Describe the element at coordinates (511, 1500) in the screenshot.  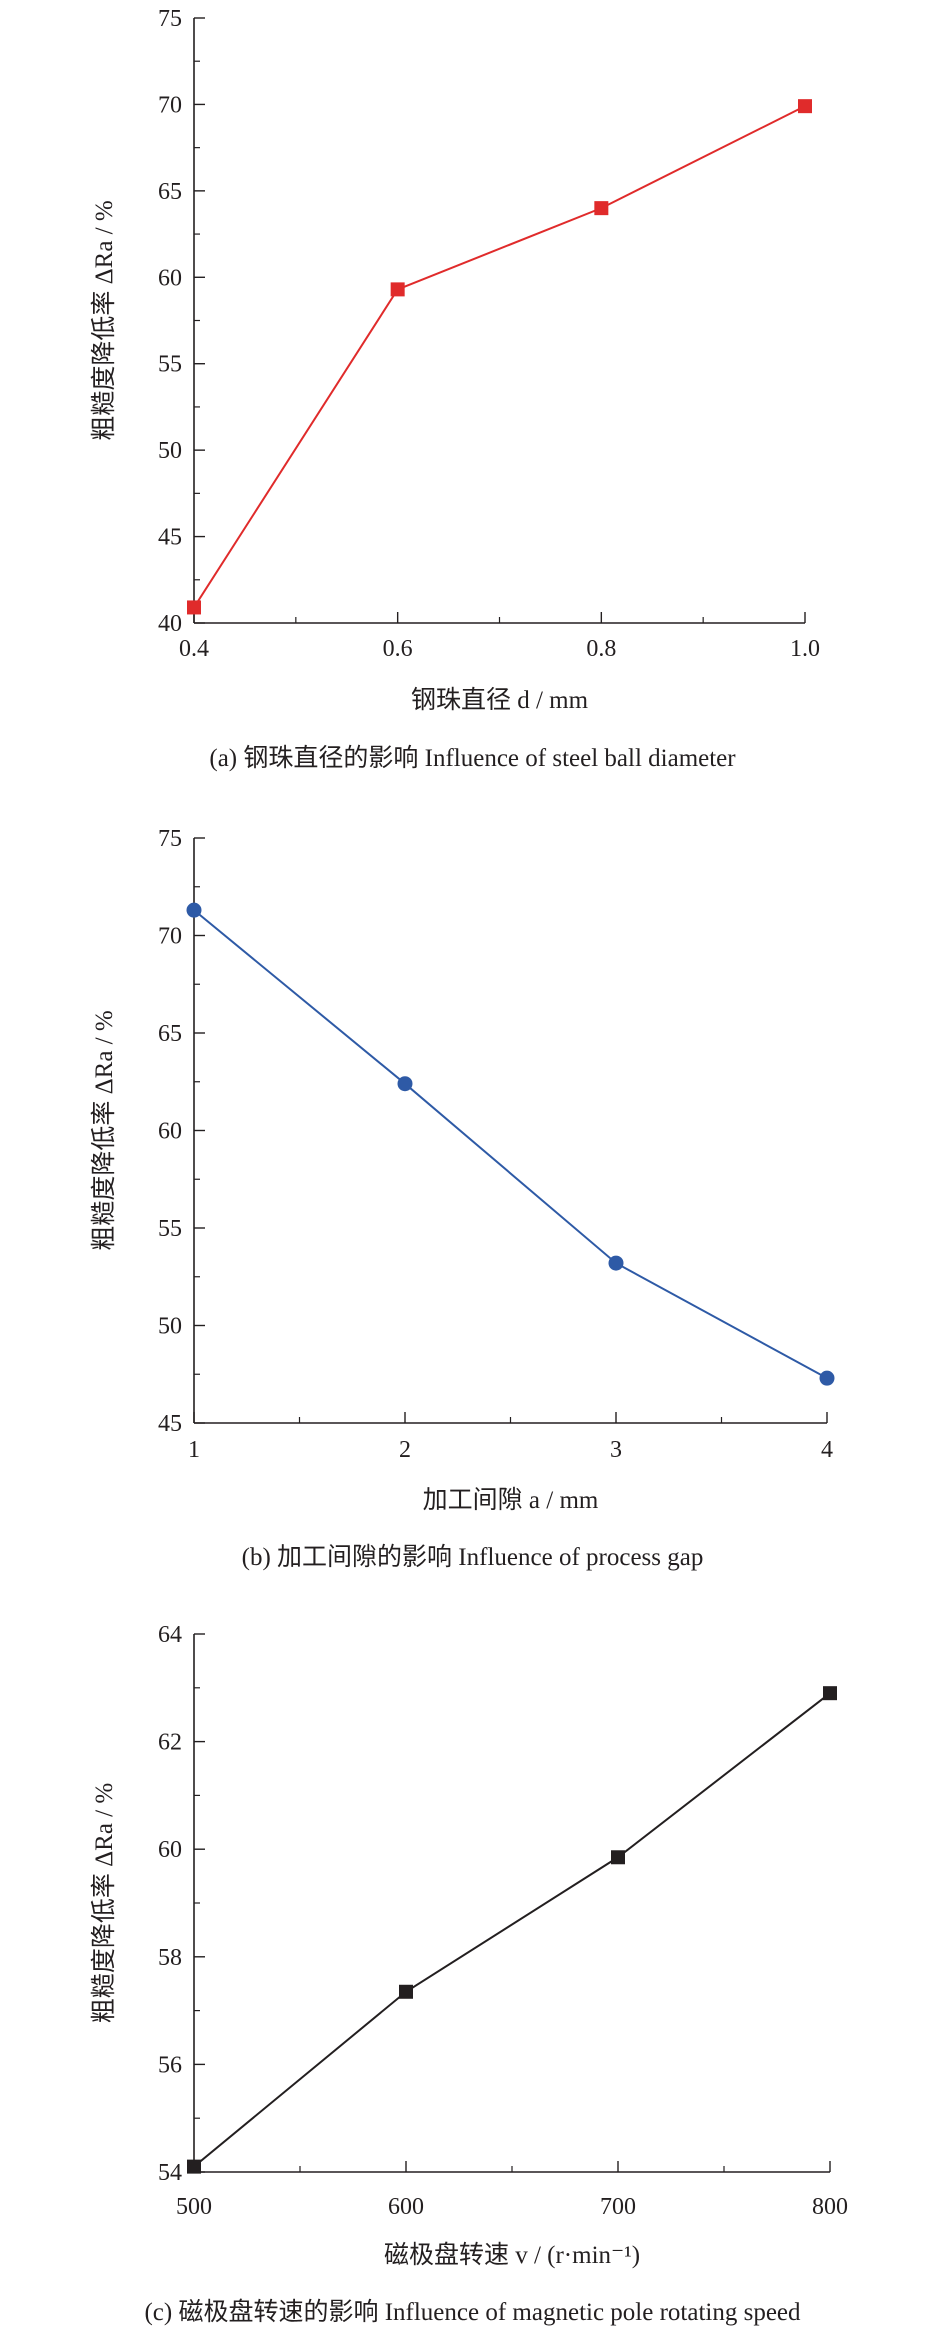
I see `x-axis-title: 加工间隙 a / mm` at that location.